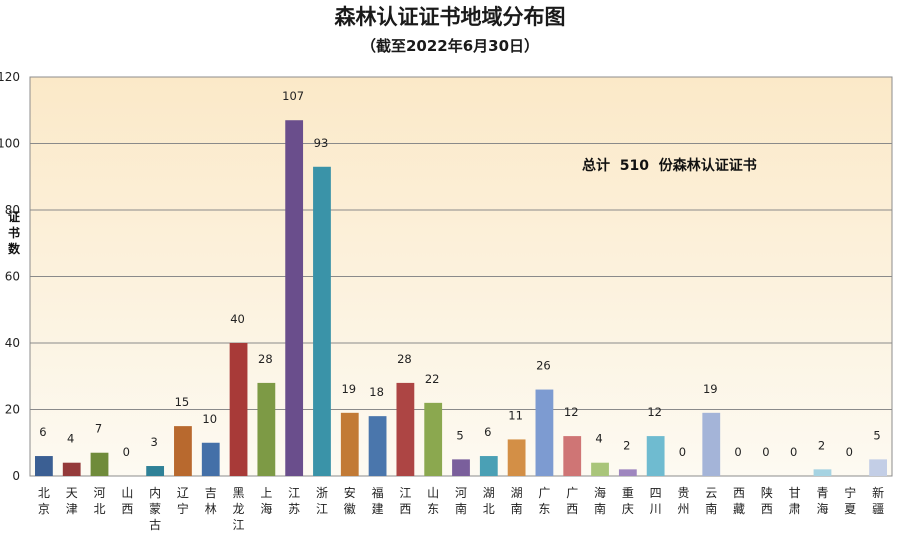  Describe the element at coordinates (155, 493) in the screenshot. I see `x-tick-label: 内` at that location.